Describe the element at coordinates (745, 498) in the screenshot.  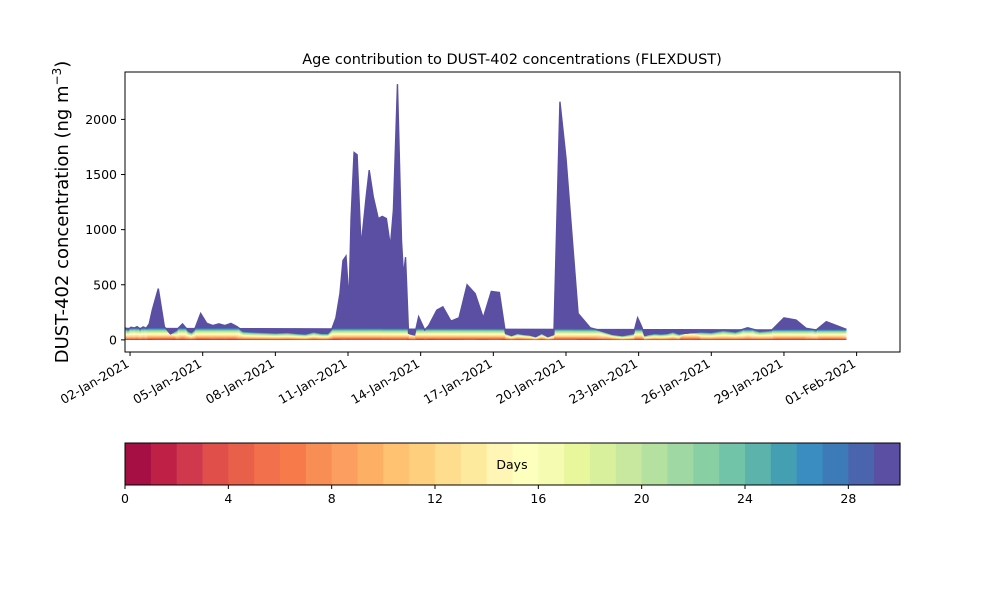
I see `colorbar-tick-label: 24` at that location.